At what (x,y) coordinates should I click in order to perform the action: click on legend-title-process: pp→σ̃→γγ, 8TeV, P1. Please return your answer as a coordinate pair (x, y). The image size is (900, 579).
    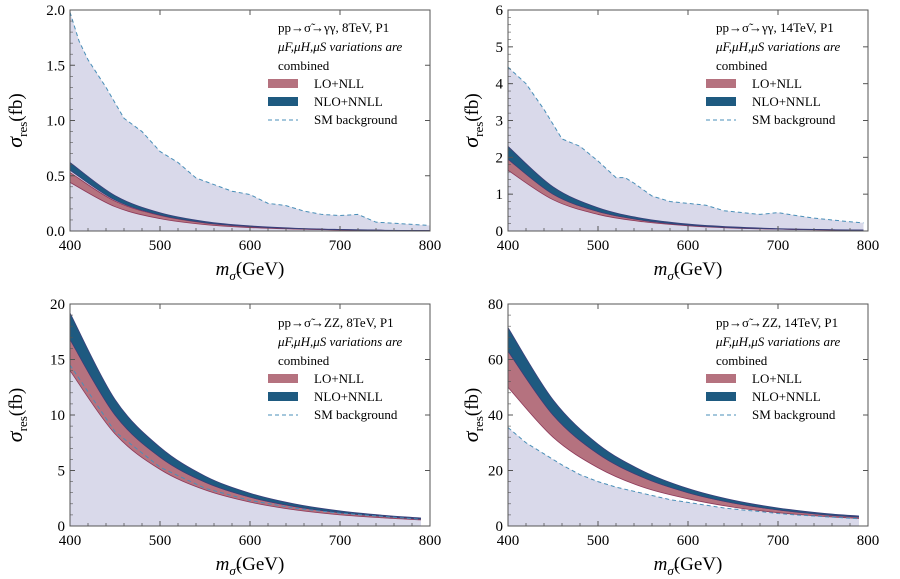
    Looking at the image, I should click on (333, 27).